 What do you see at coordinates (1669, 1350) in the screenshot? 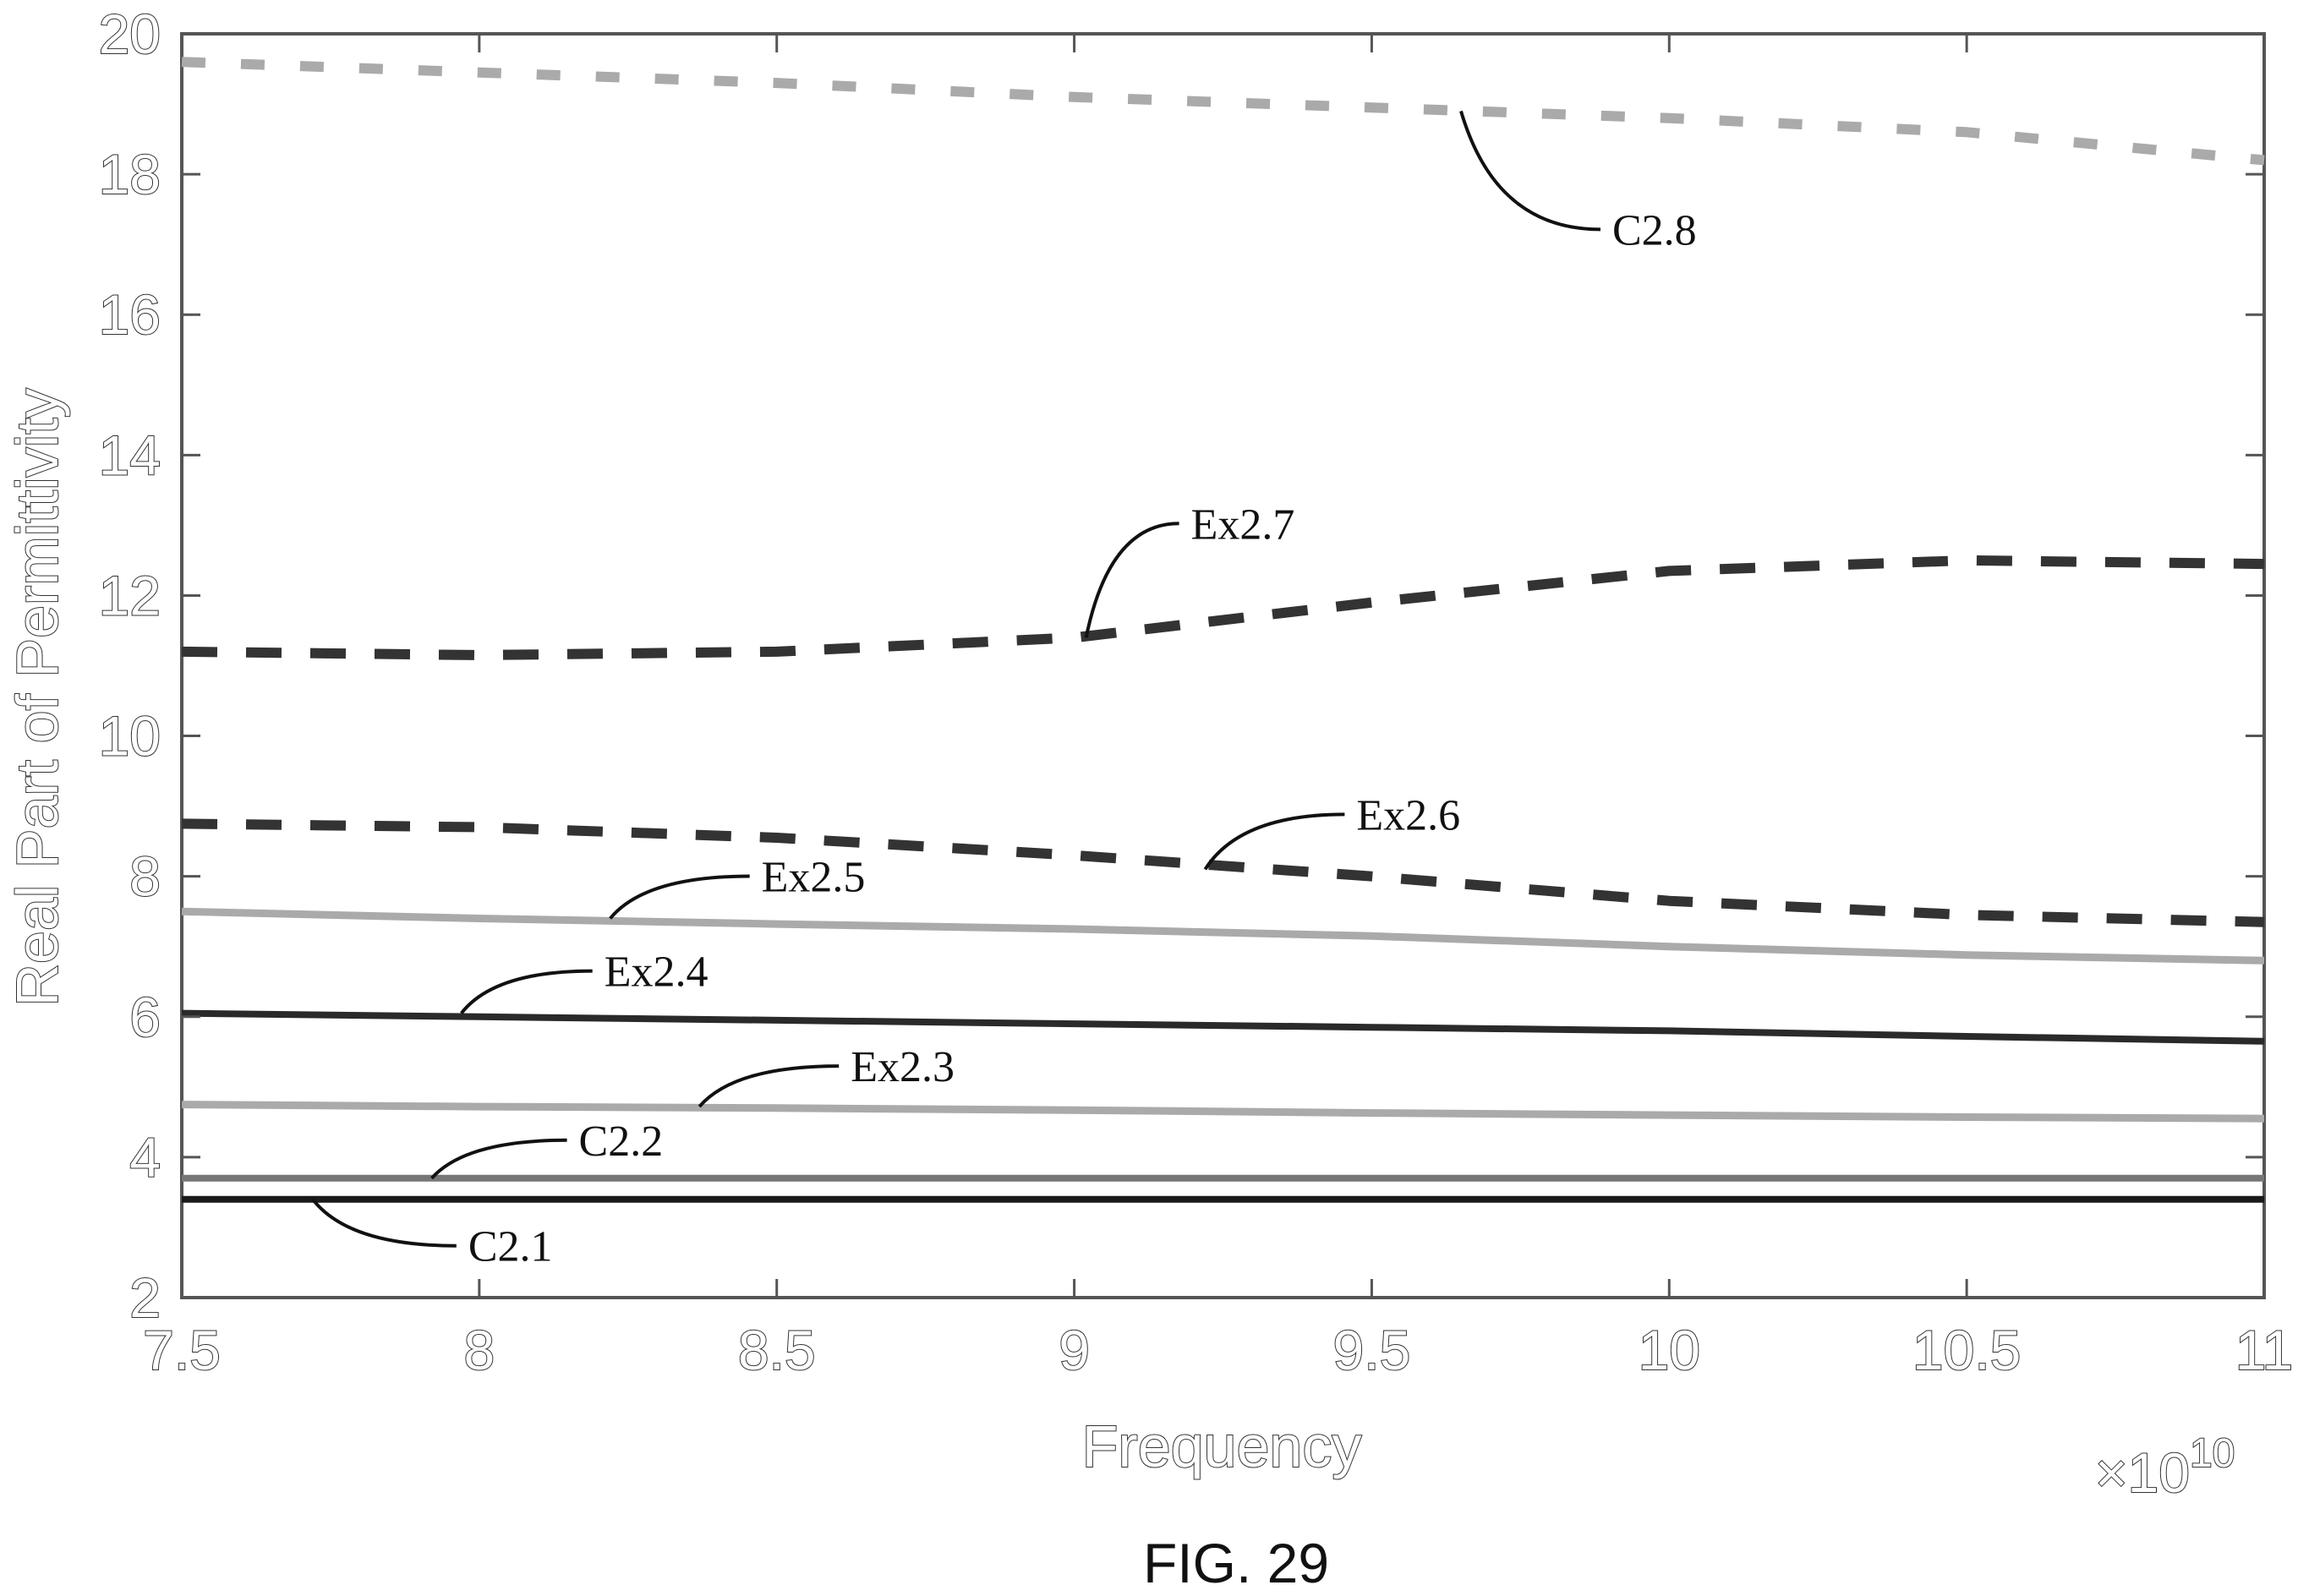
I see `x-tick-label: 10` at bounding box center [1669, 1350].